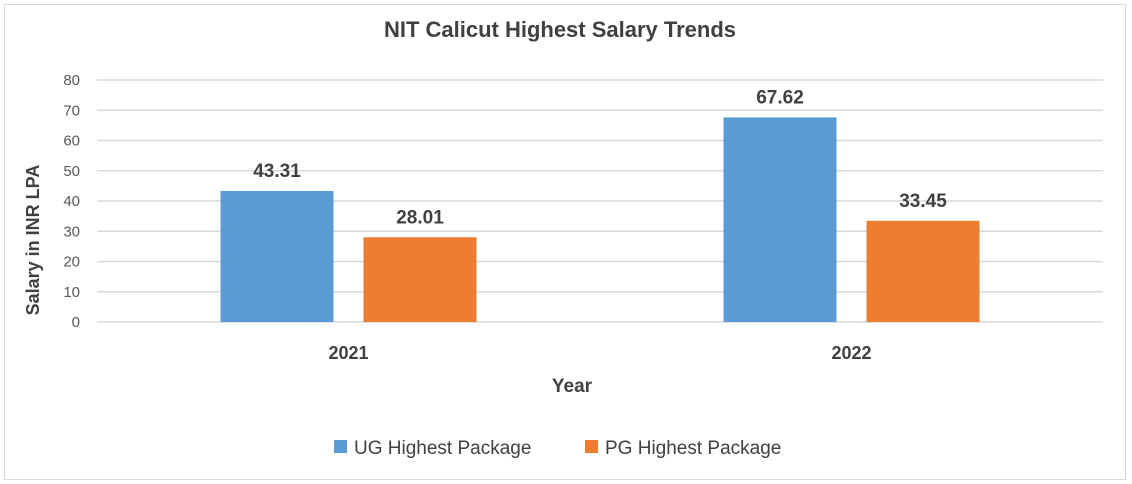  Describe the element at coordinates (923, 271) in the screenshot. I see `bar-pg-highest-package-2022` at that location.